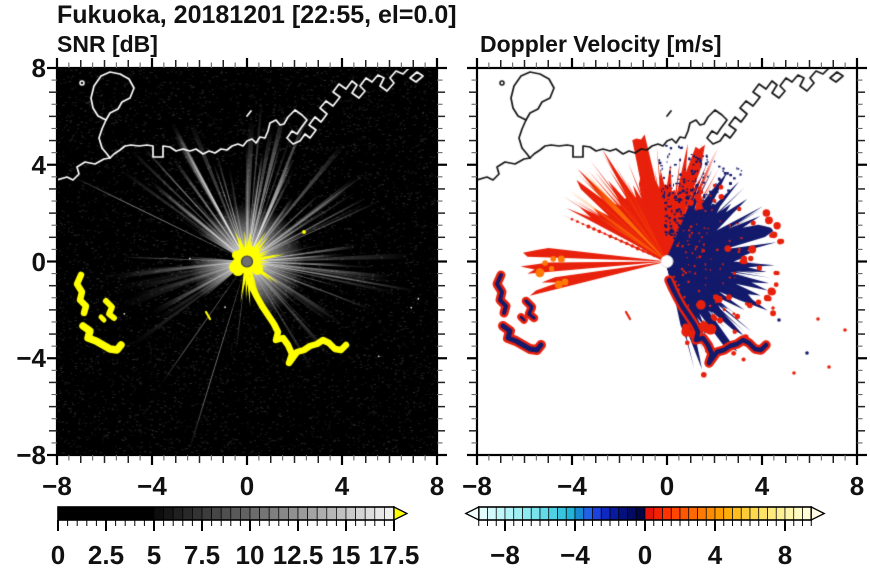  What do you see at coordinates (257, 15) in the screenshot?
I see `figure-title: Fukuoka, 20181201 [22:55, el=0.0]` at bounding box center [257, 15].